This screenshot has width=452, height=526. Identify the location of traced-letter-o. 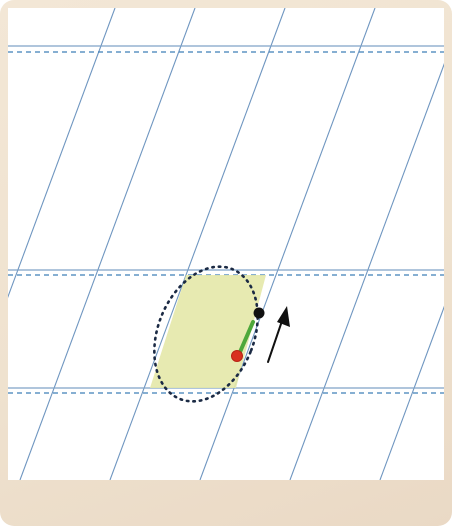
(206, 334).